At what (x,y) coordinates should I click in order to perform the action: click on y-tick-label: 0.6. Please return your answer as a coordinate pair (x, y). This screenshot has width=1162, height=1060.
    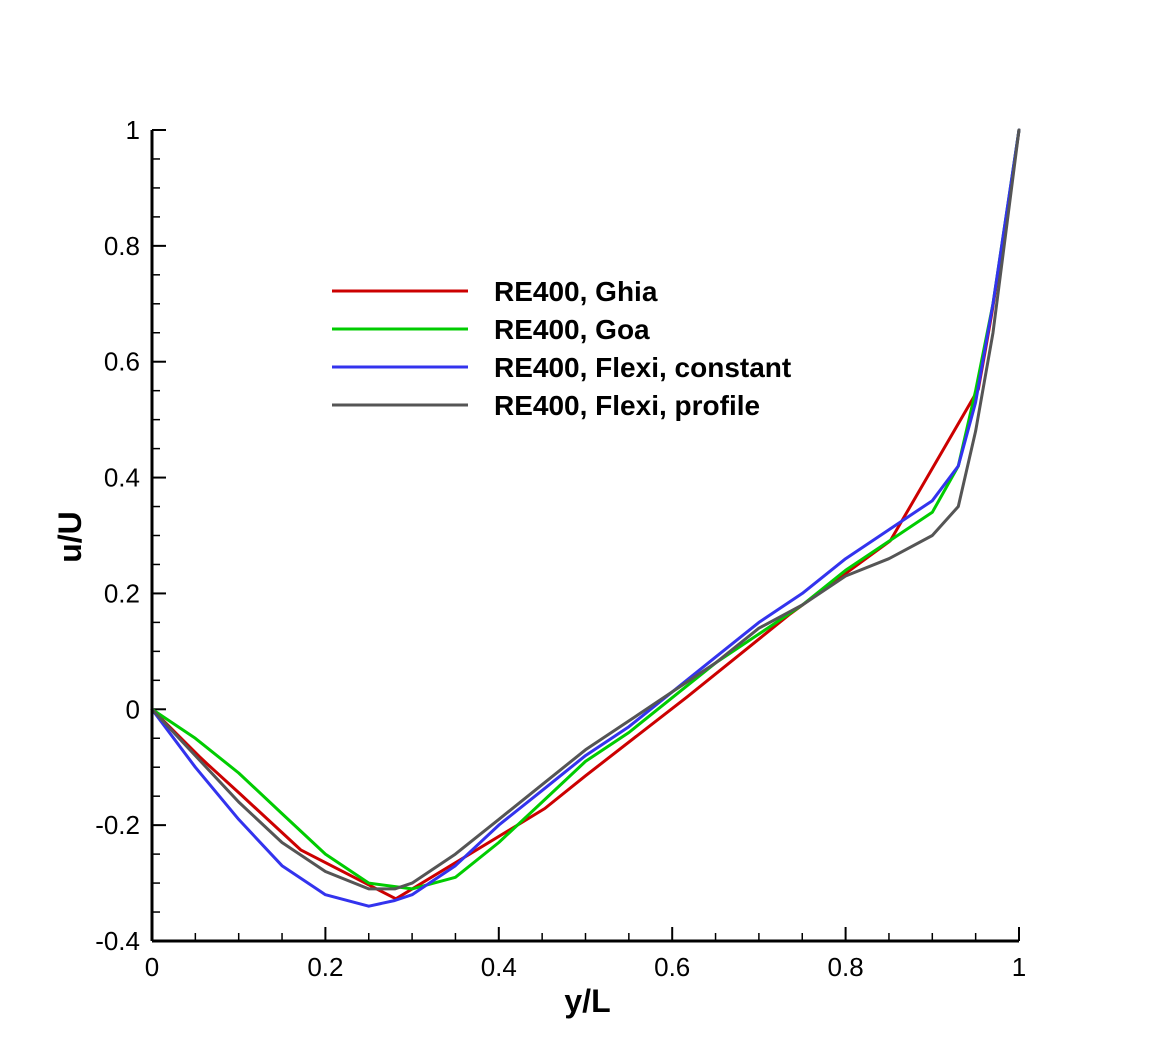
    Looking at the image, I should click on (122, 362).